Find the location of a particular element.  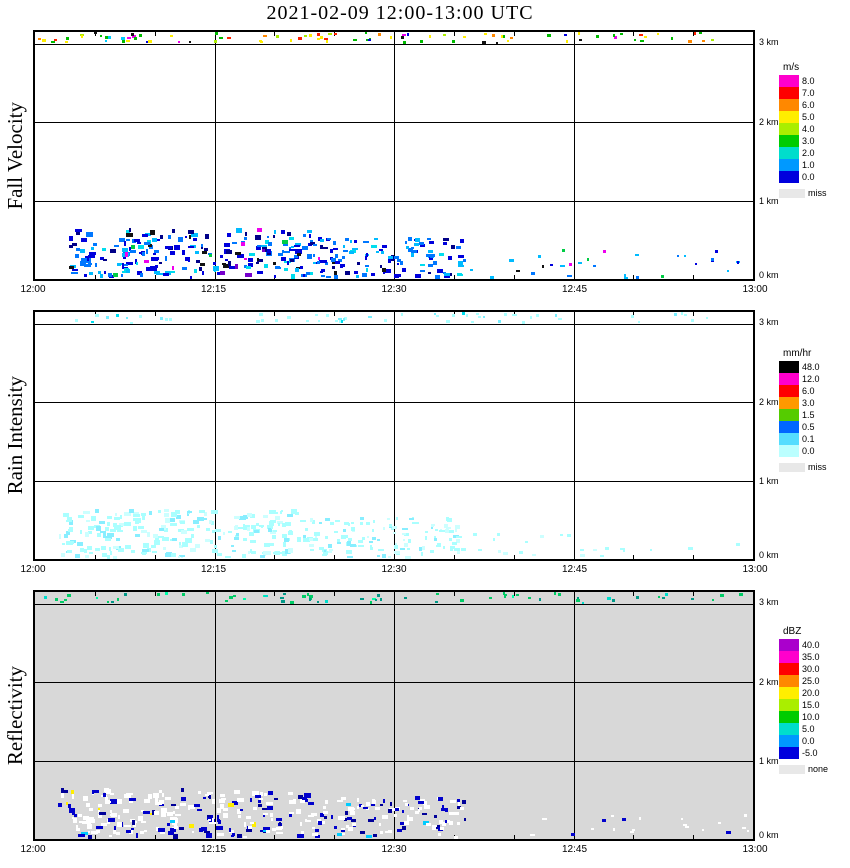

colorbar-entry: 1.5 is located at coordinates (814, 415).